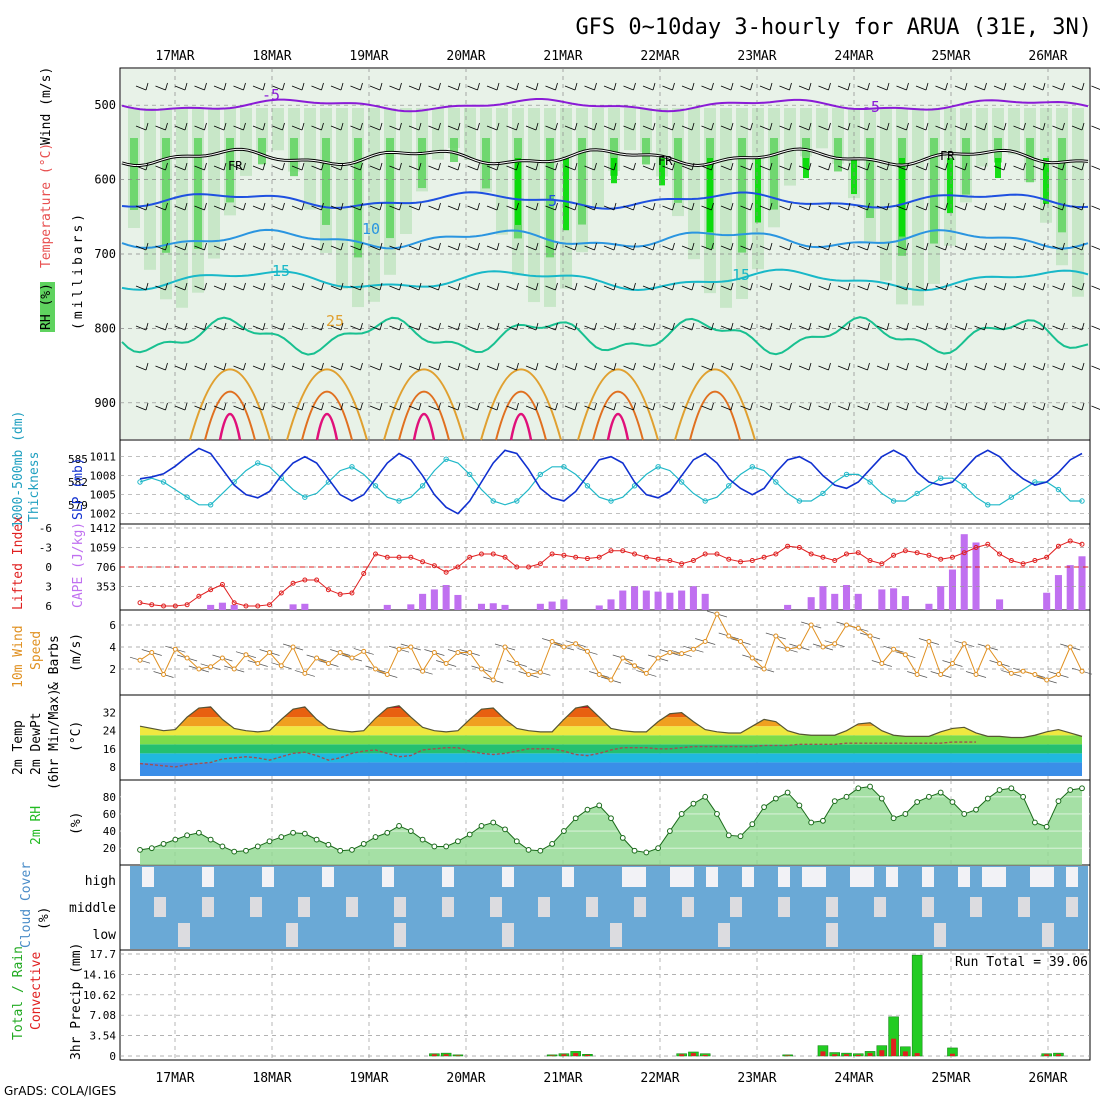 Image resolution: width=1100 pixels, height=1100 pixels. I want to click on rh-band-dark, so click(854, 176).